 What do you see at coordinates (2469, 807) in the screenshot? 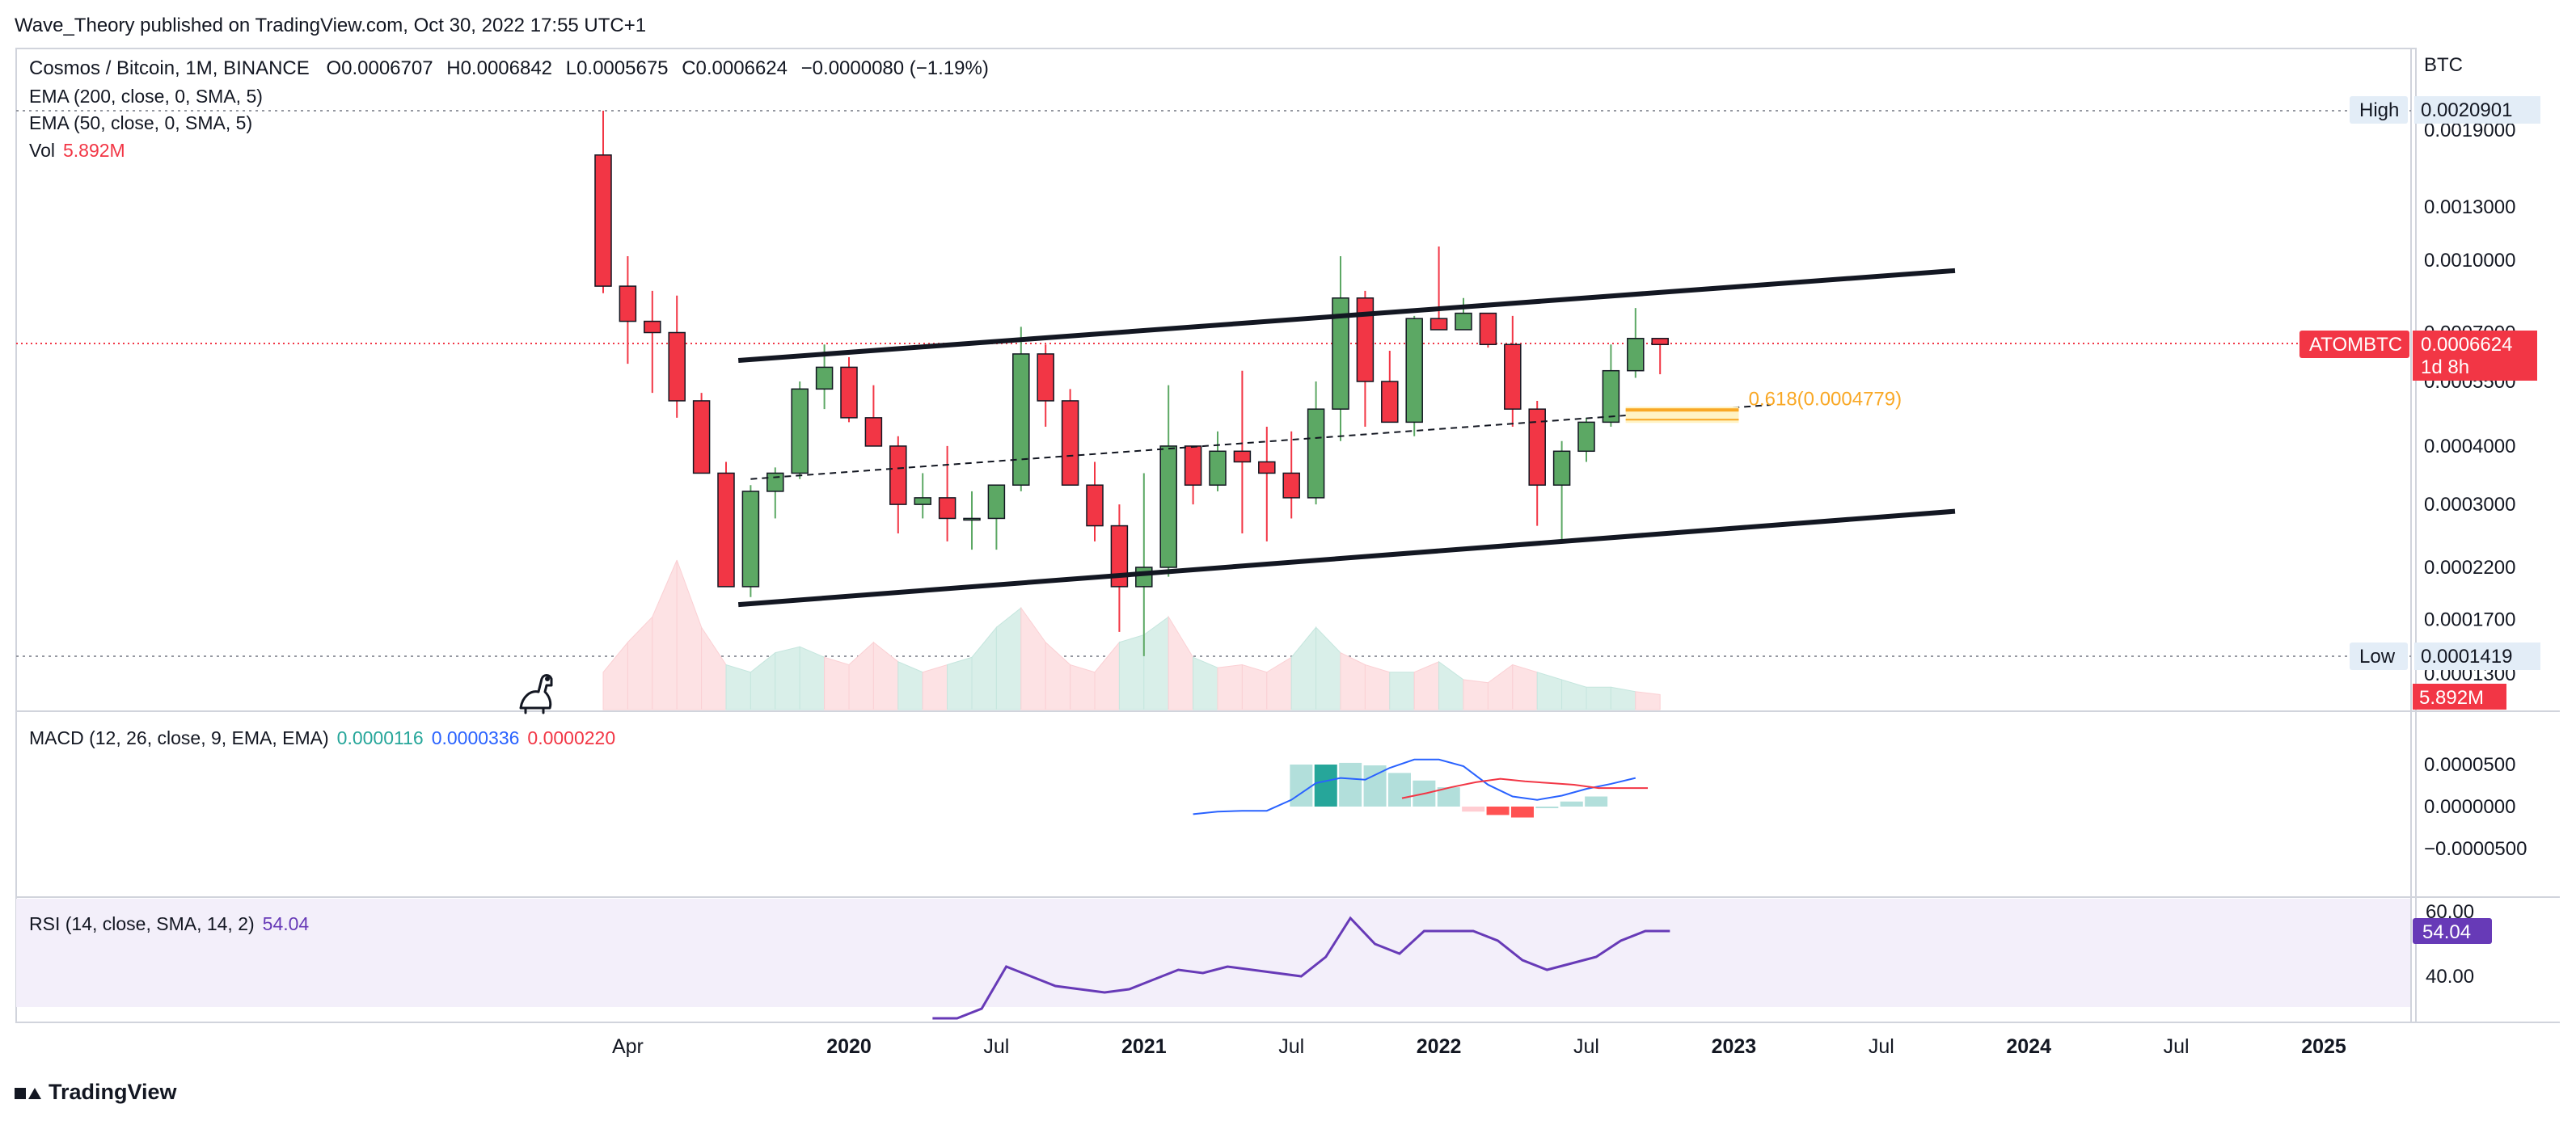
I see `macd-tick-label: 0.0000000` at bounding box center [2469, 807].